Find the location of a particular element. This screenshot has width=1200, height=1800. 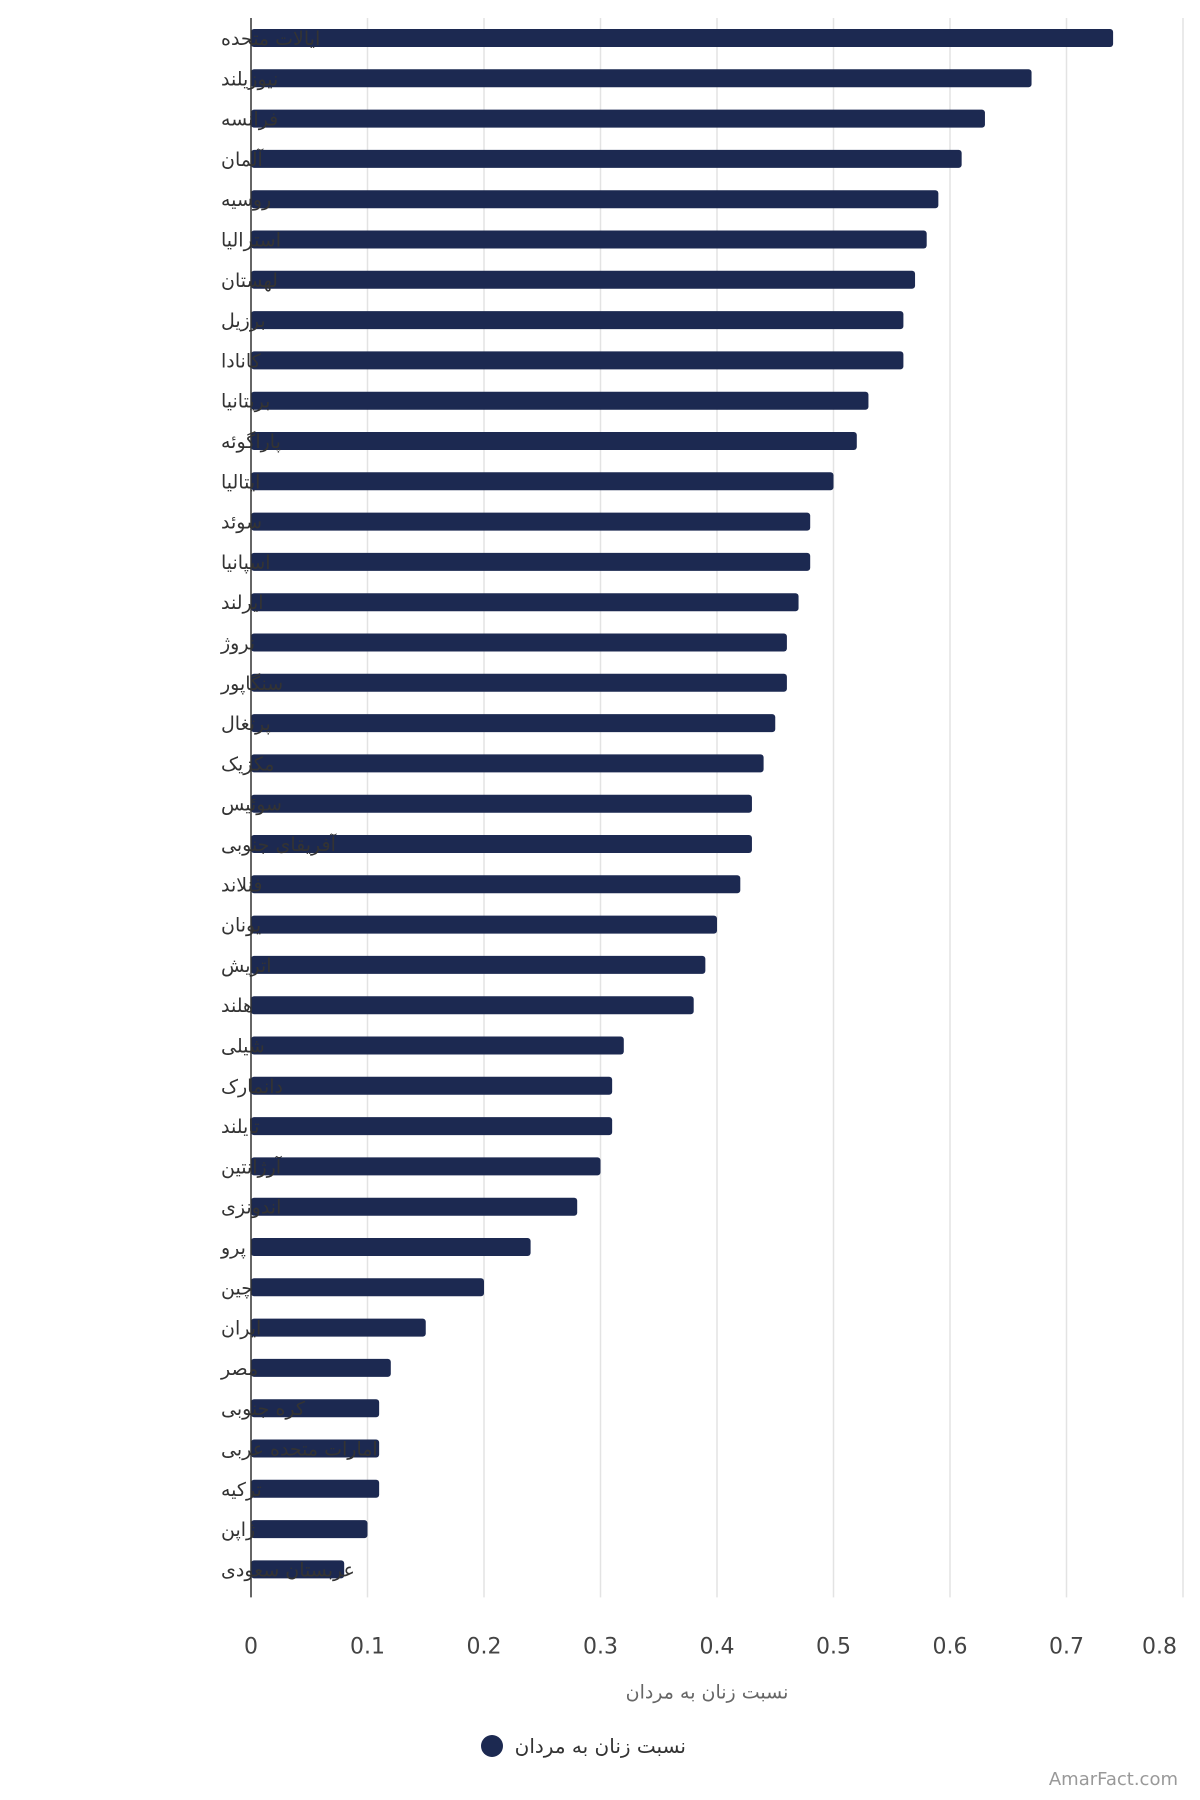

category-label: پرتغال is located at coordinates (246, 724).